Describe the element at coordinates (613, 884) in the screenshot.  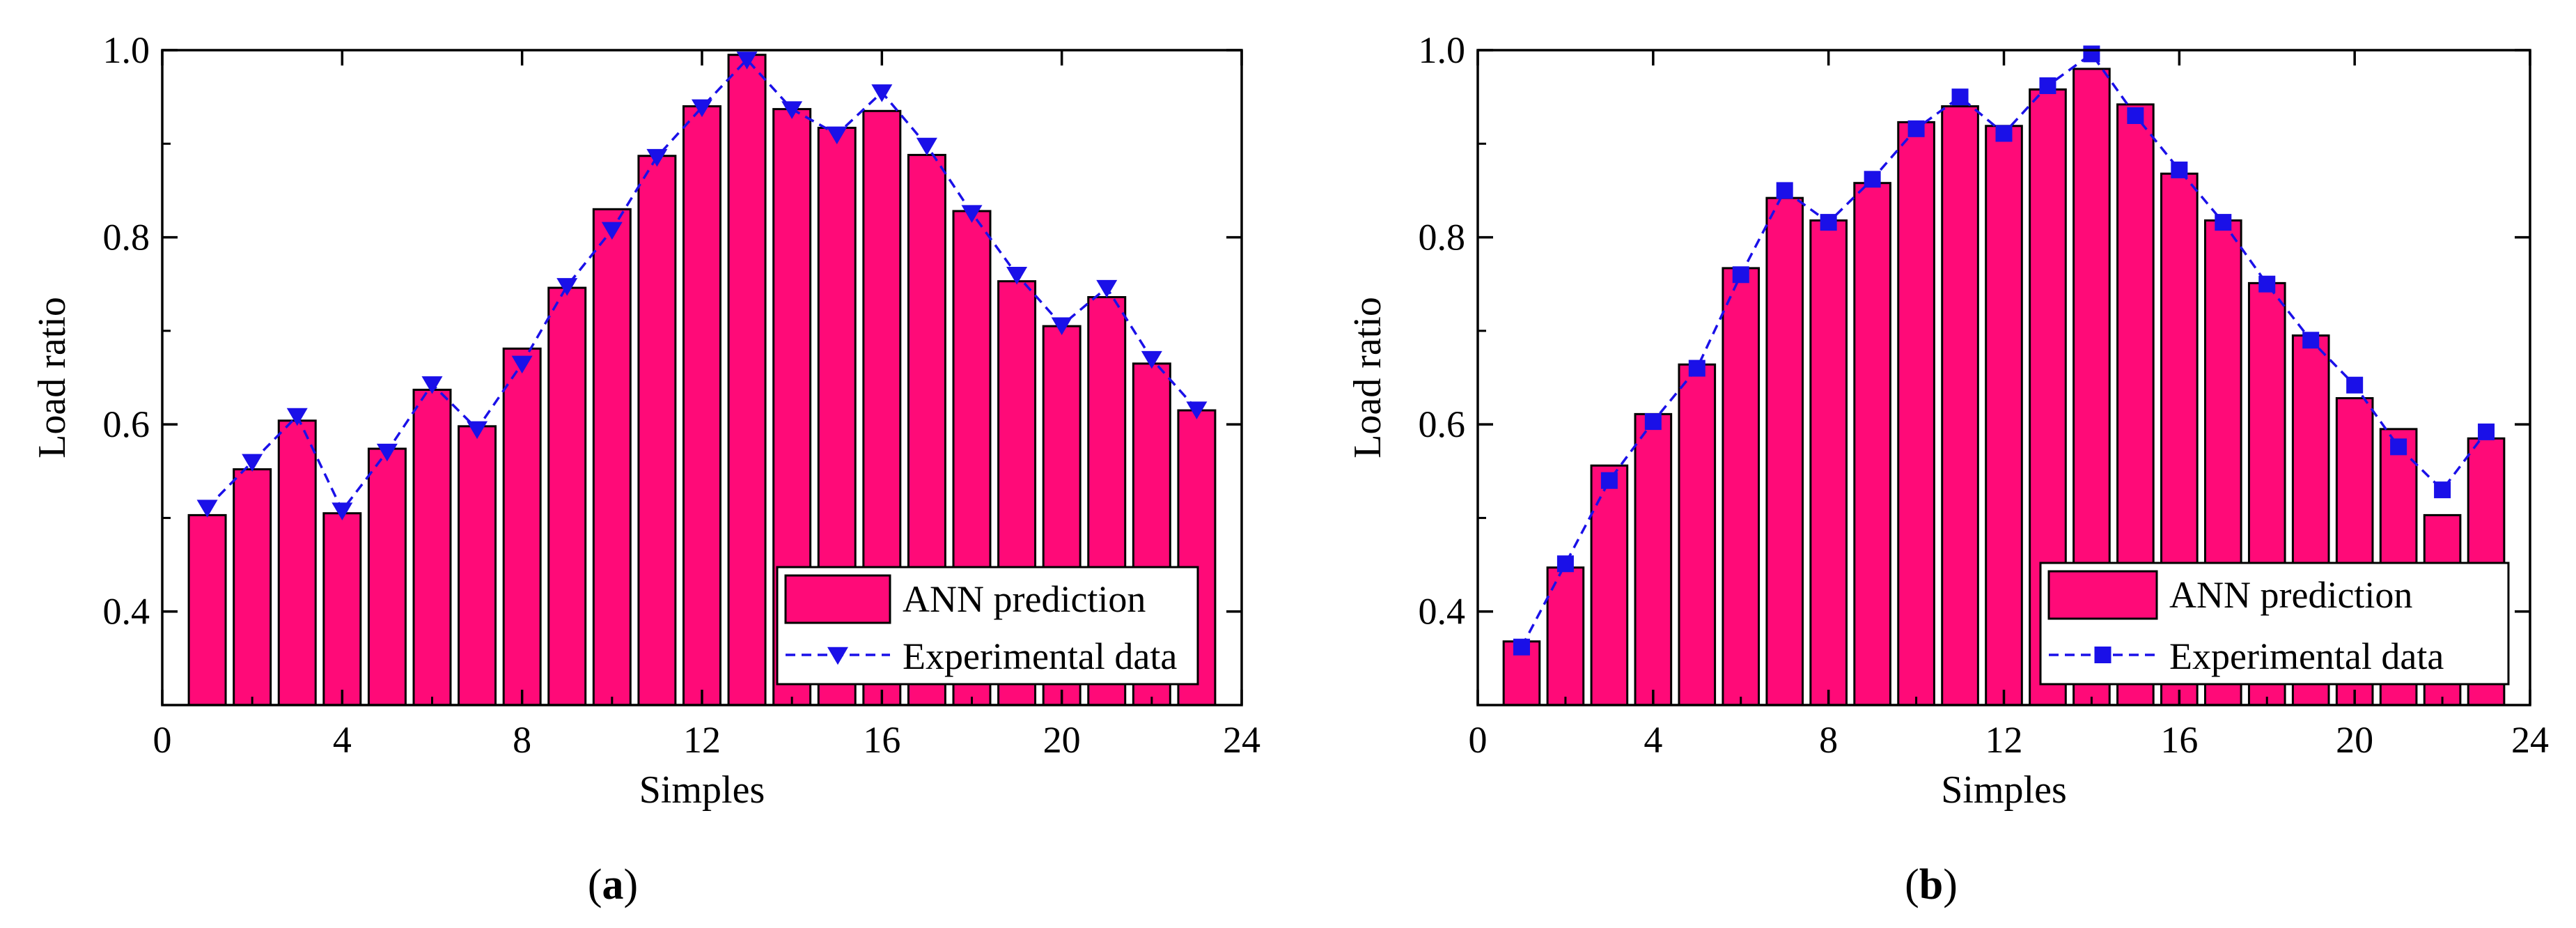
I see `panel-letter: a` at that location.